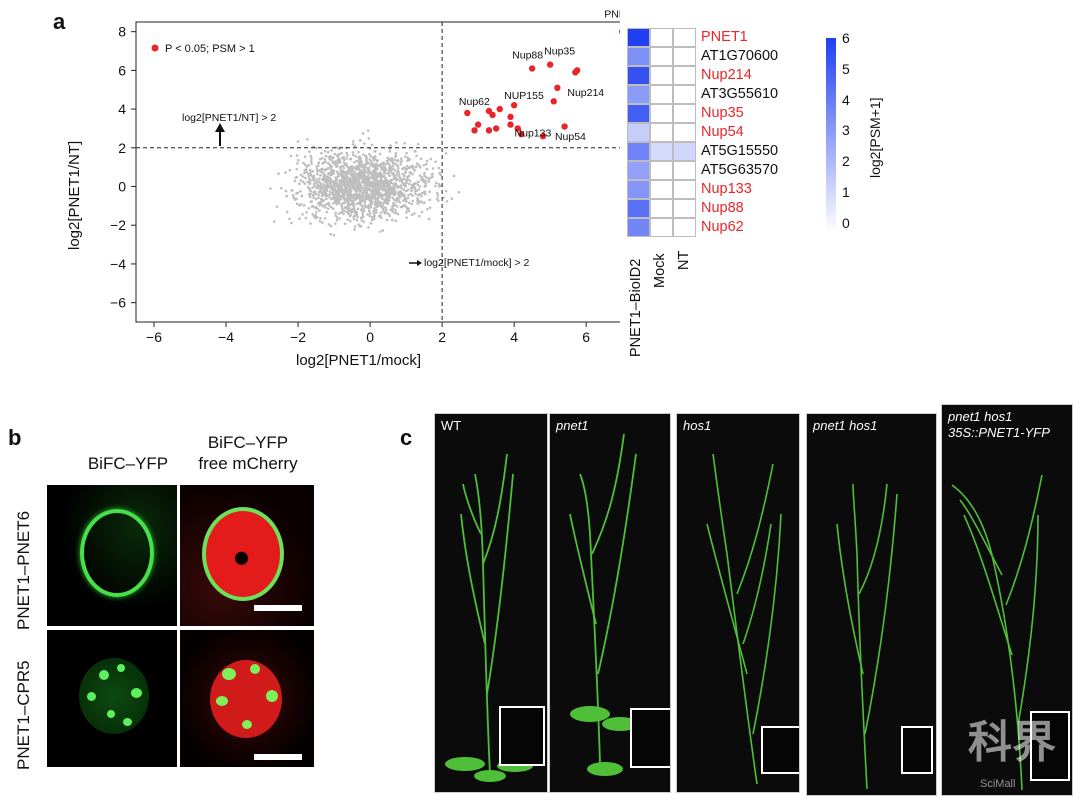 The image size is (1080, 809). What do you see at coordinates (684, 260) in the screenshot?
I see `heatmap-col-3: NT` at bounding box center [684, 260].